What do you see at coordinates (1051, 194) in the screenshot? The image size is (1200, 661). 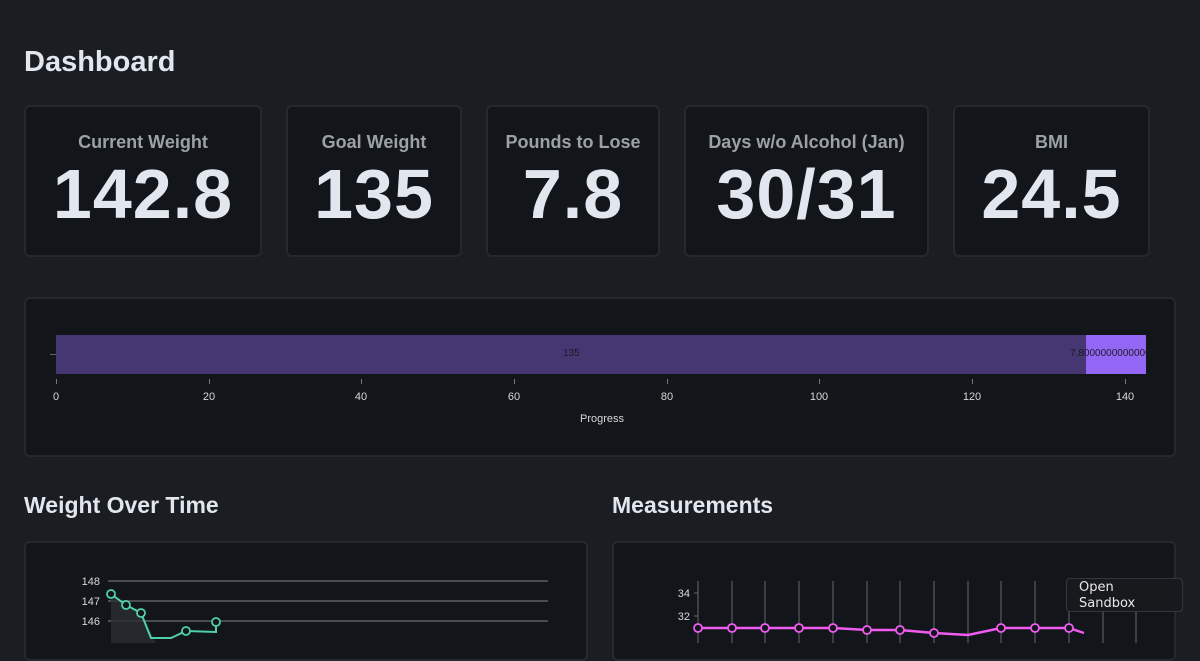 I see `stat-value: 24.5` at bounding box center [1051, 194].